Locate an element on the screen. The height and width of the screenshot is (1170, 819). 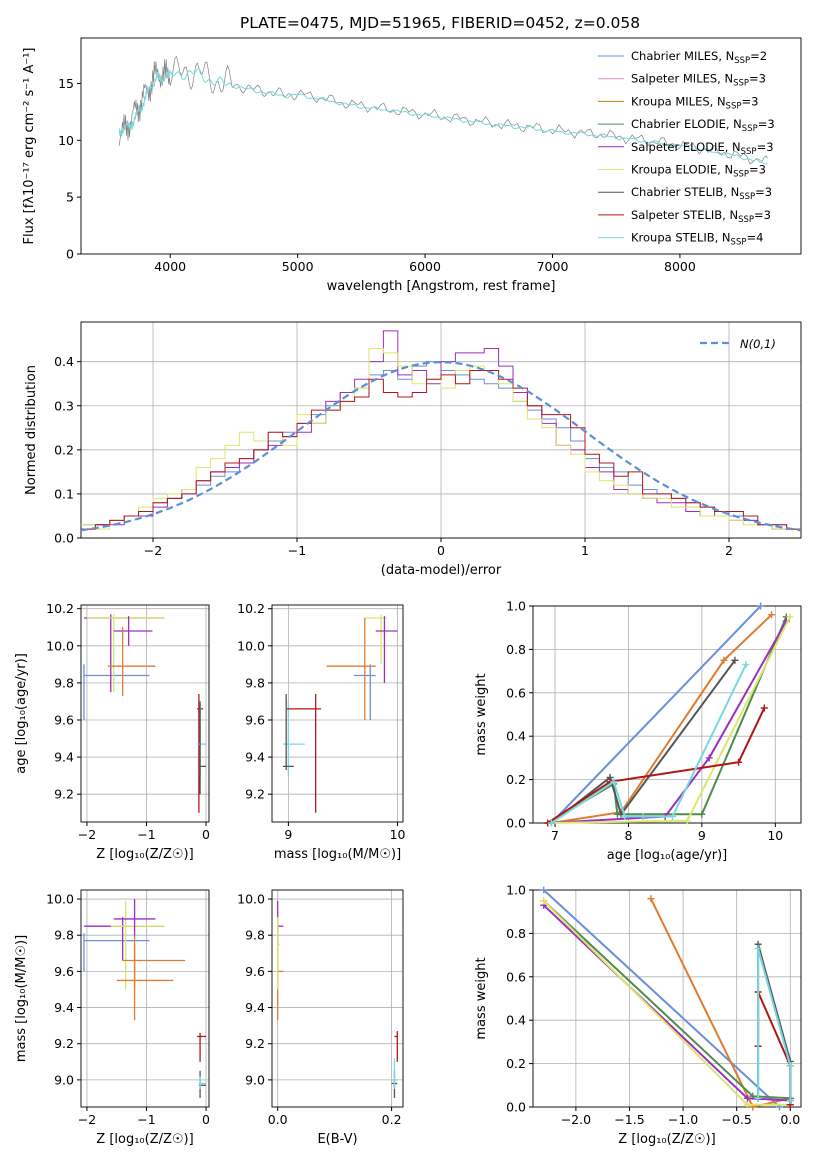
legend-label: Salpeter ELODIE, NSSP=3 is located at coordinates (702, 148).